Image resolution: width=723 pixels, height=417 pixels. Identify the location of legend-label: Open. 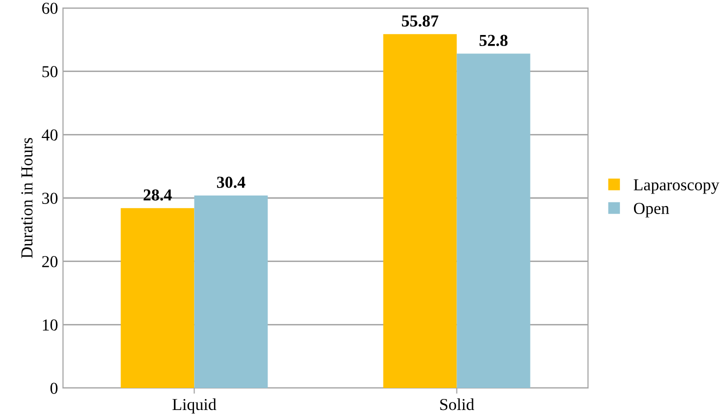
(652, 210).